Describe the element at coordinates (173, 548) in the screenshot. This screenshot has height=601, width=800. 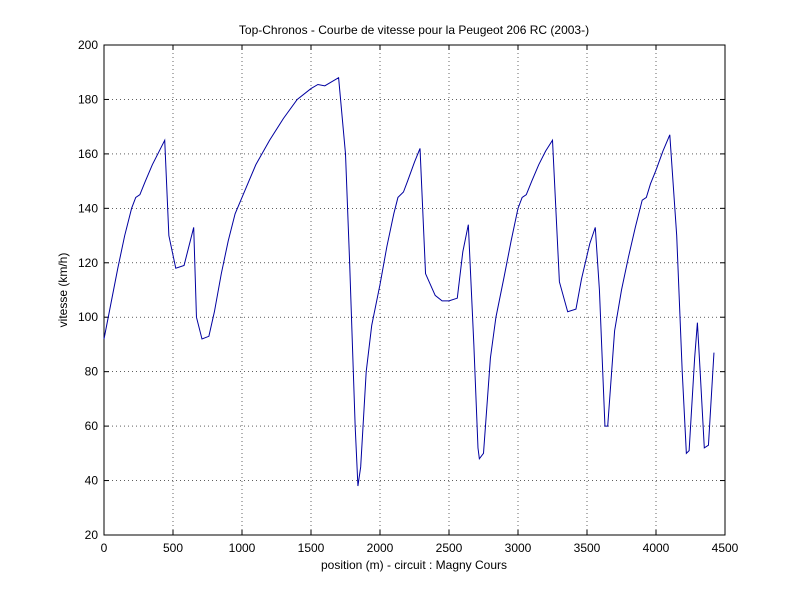
I see `x-tick-label: 500` at that location.